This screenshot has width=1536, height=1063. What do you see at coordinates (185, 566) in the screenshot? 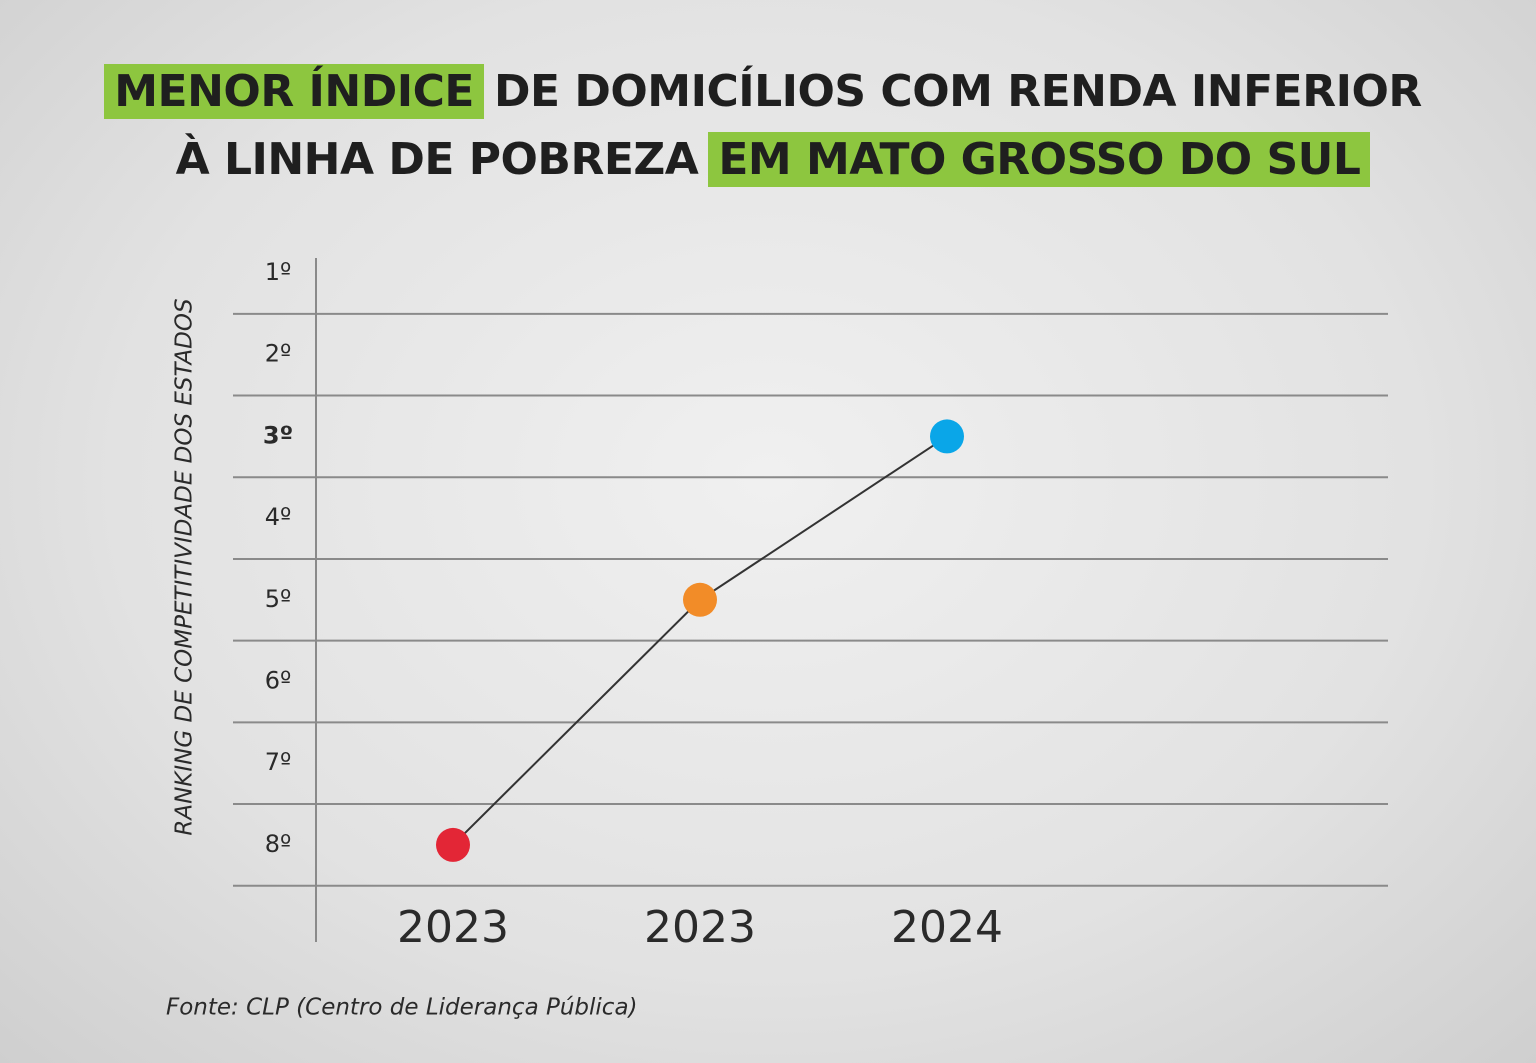
I see `y-axis-label: RANKING DE COMPETITIVIDADE DOS ESTADOS` at bounding box center [185, 566].